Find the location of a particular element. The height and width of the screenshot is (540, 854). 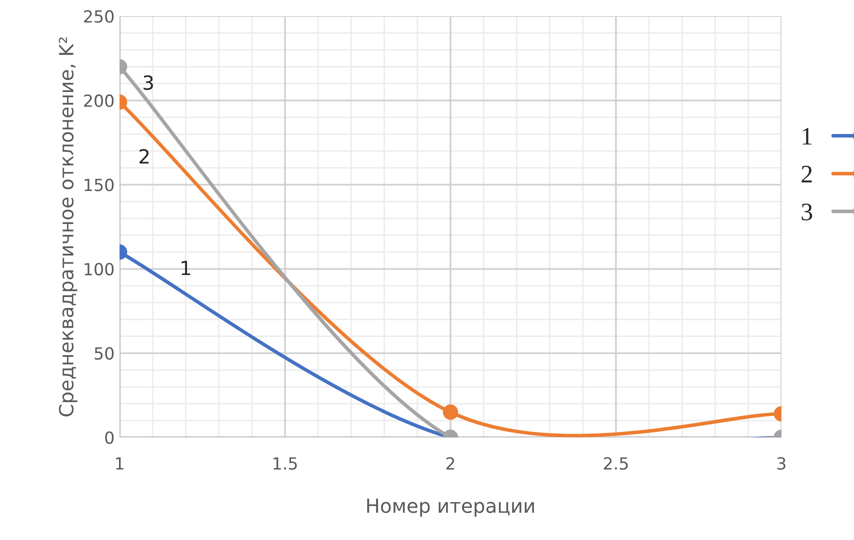

annotation: 3 is located at coordinates (148, 82).